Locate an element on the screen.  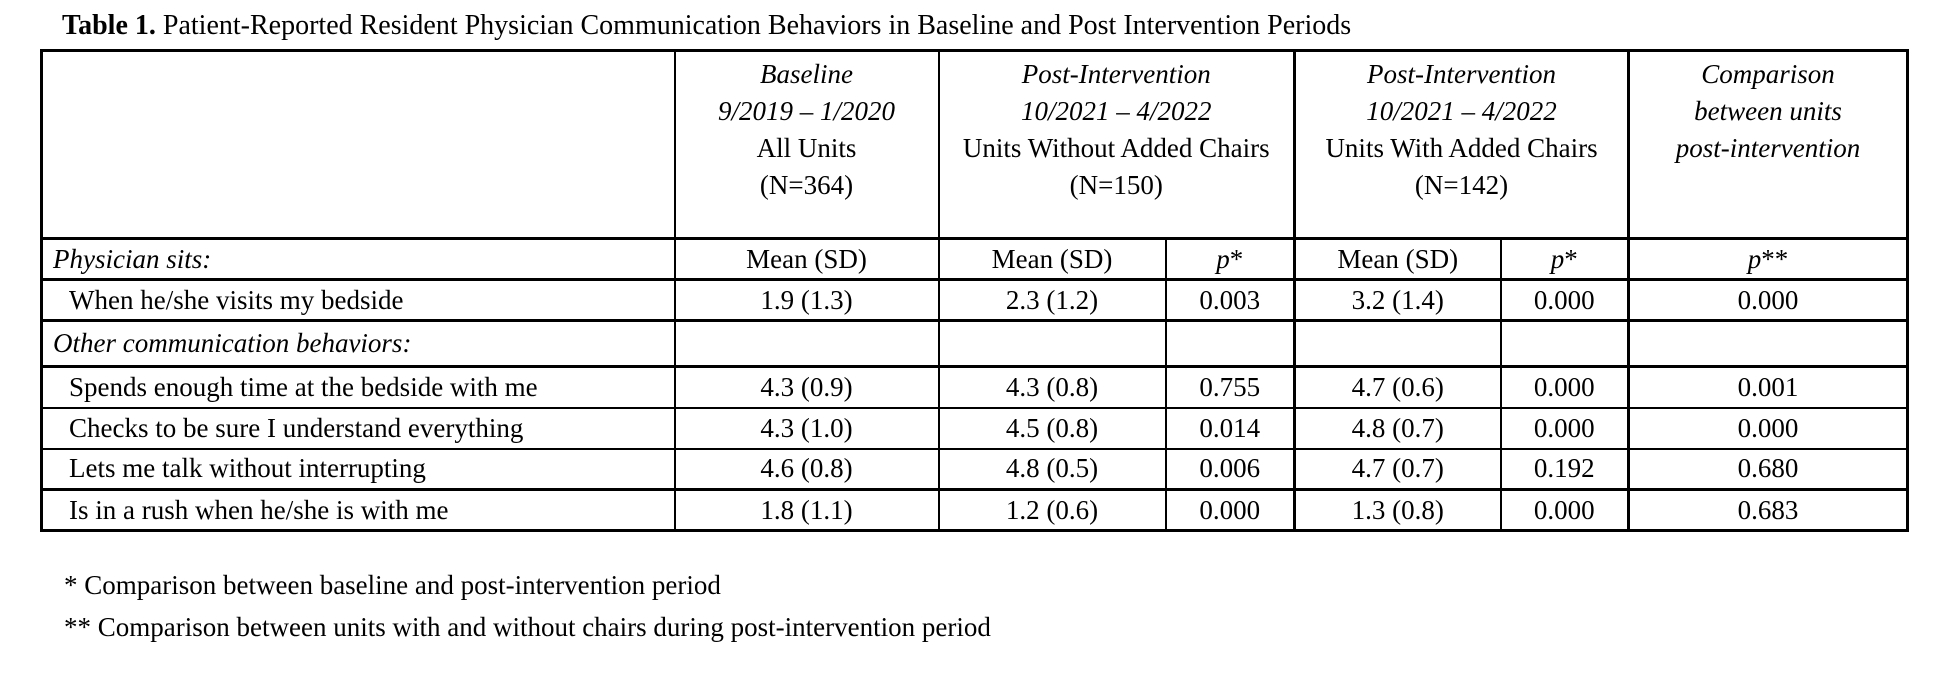
header-empty-cell is located at coordinates (358, 144).